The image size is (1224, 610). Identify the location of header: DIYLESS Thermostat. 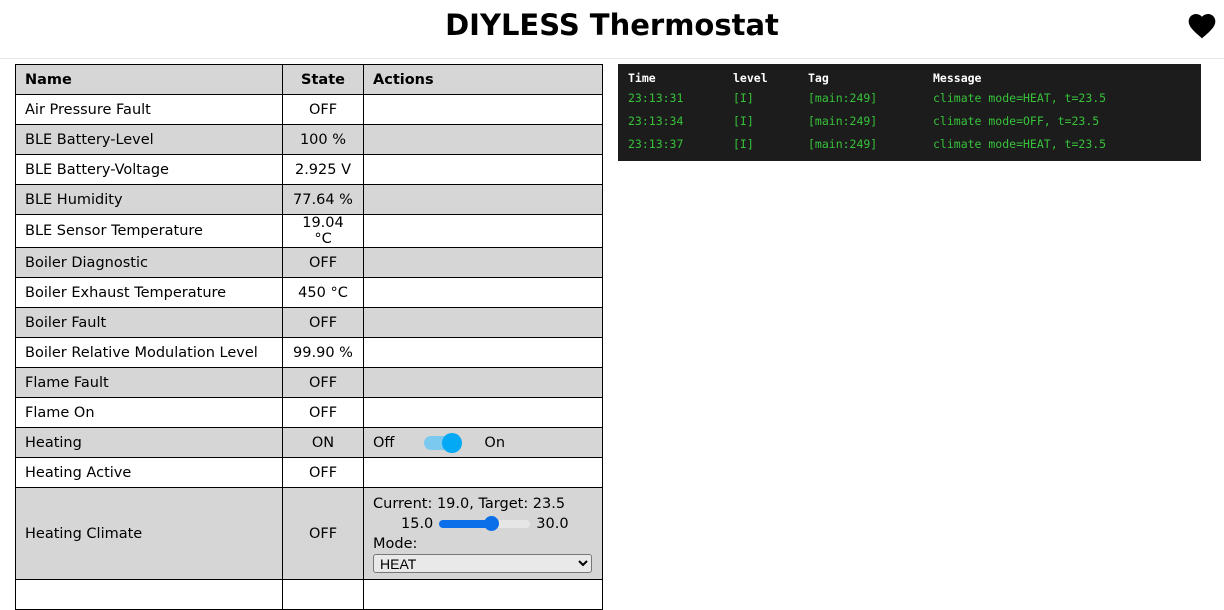
(612, 29).